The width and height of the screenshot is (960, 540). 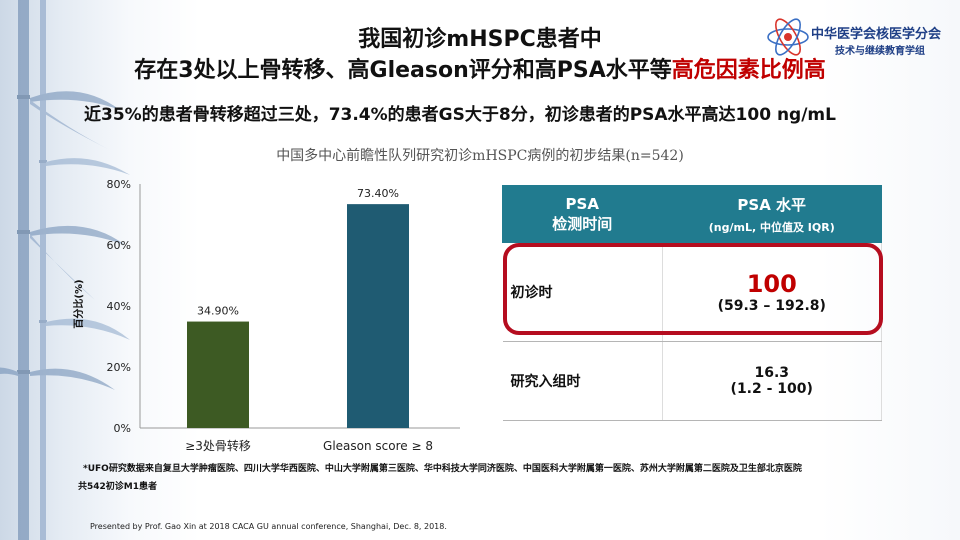 What do you see at coordinates (480, 156) in the screenshot?
I see `cohort-note: 中国多中心前瞻性队列研究初诊mHSPC病例的初步结果(n=542)` at bounding box center [480, 156].